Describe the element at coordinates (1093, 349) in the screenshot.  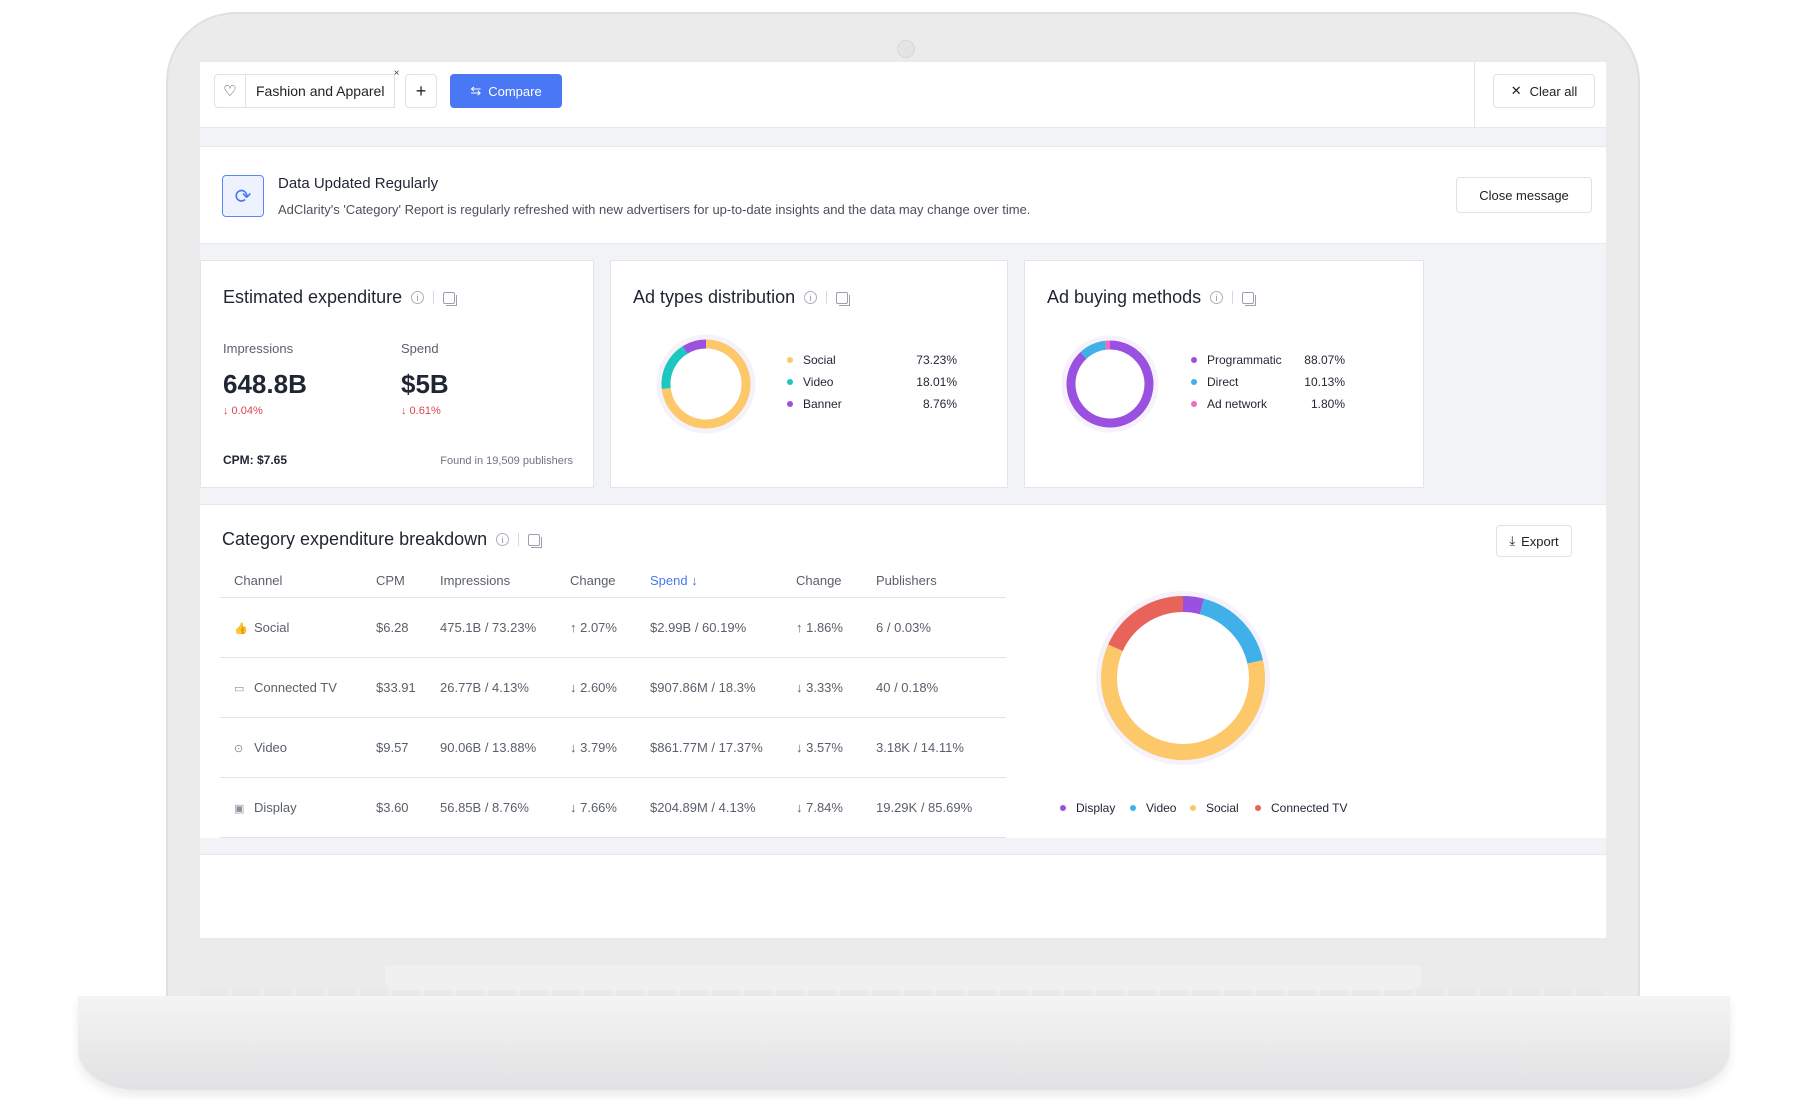
I see `donut-slice-direct` at that location.